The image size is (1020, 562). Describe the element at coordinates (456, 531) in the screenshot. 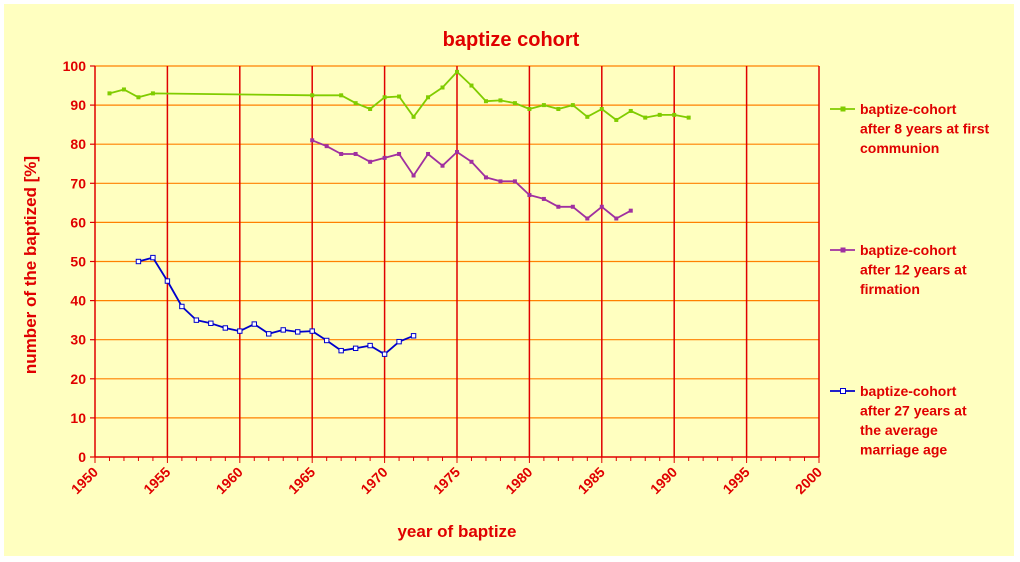

I see `x-axis-label: year of baptize` at that location.